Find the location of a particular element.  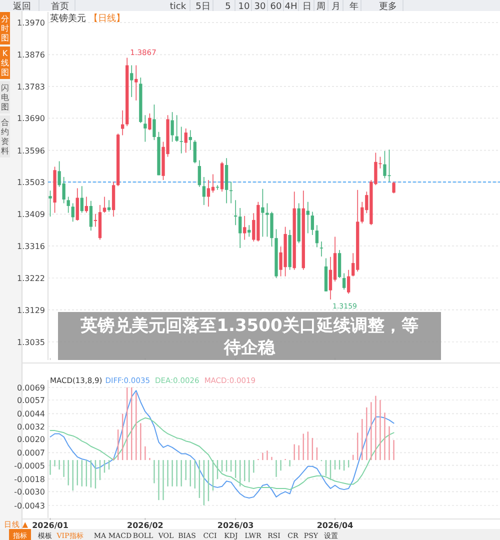

x-tick-label: 2026/01 is located at coordinates (50, 525).